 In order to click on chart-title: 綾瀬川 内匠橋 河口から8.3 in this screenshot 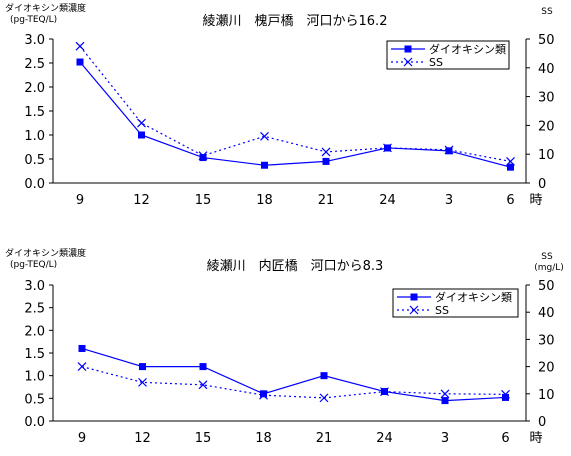, I will do `click(295, 266)`.